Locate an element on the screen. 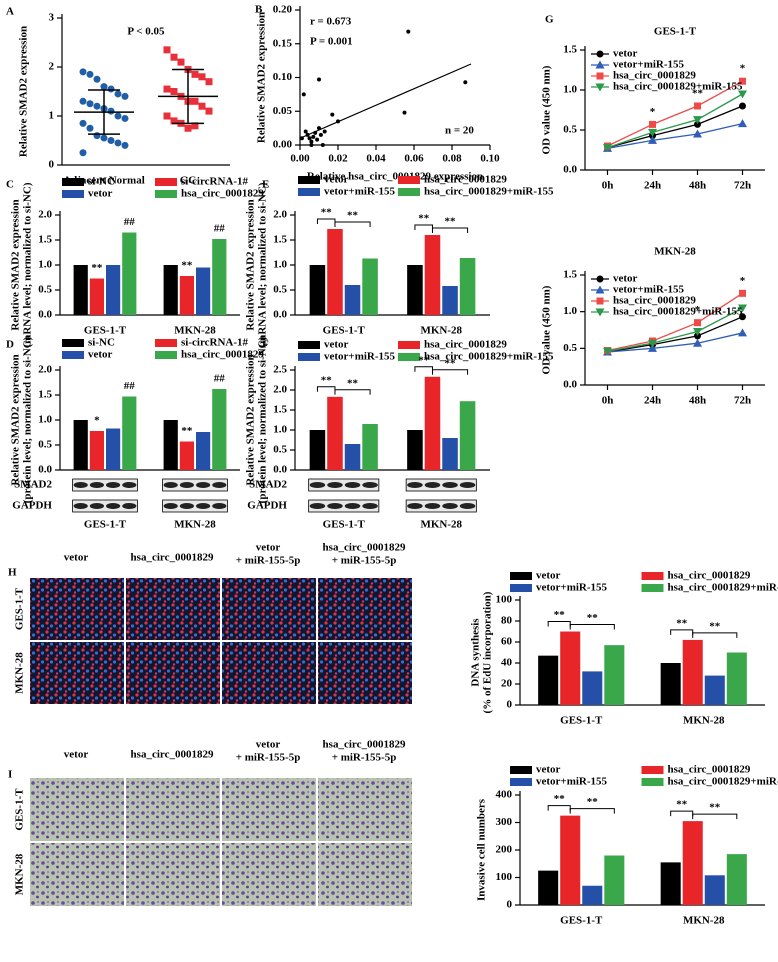 The width and height of the screenshot is (778, 962). y-tick-label: 2 is located at coordinates (52, 67).